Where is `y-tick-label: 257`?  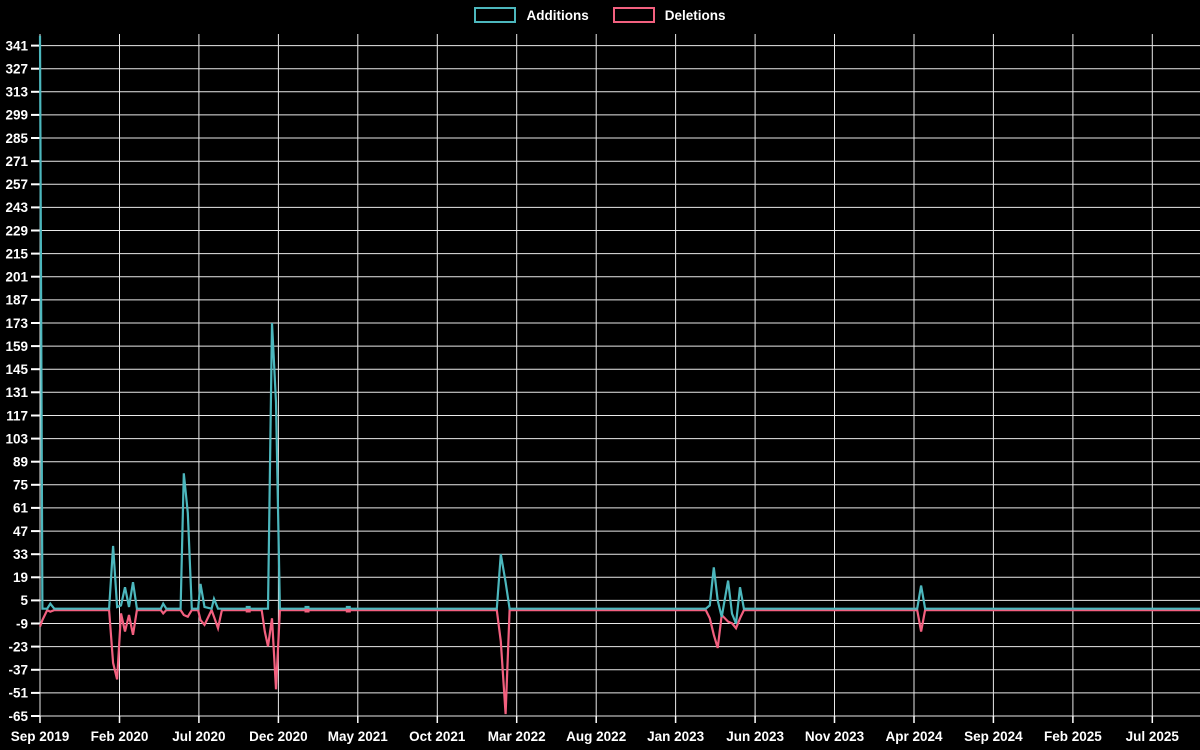 y-tick-label: 257 is located at coordinates (16, 184).